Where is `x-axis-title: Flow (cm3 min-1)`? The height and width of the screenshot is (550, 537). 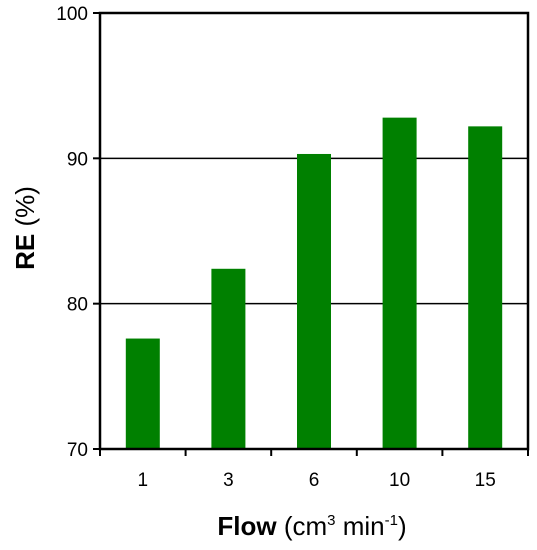
x-axis-title: Flow (cm3 min-1) is located at coordinates (311, 526).